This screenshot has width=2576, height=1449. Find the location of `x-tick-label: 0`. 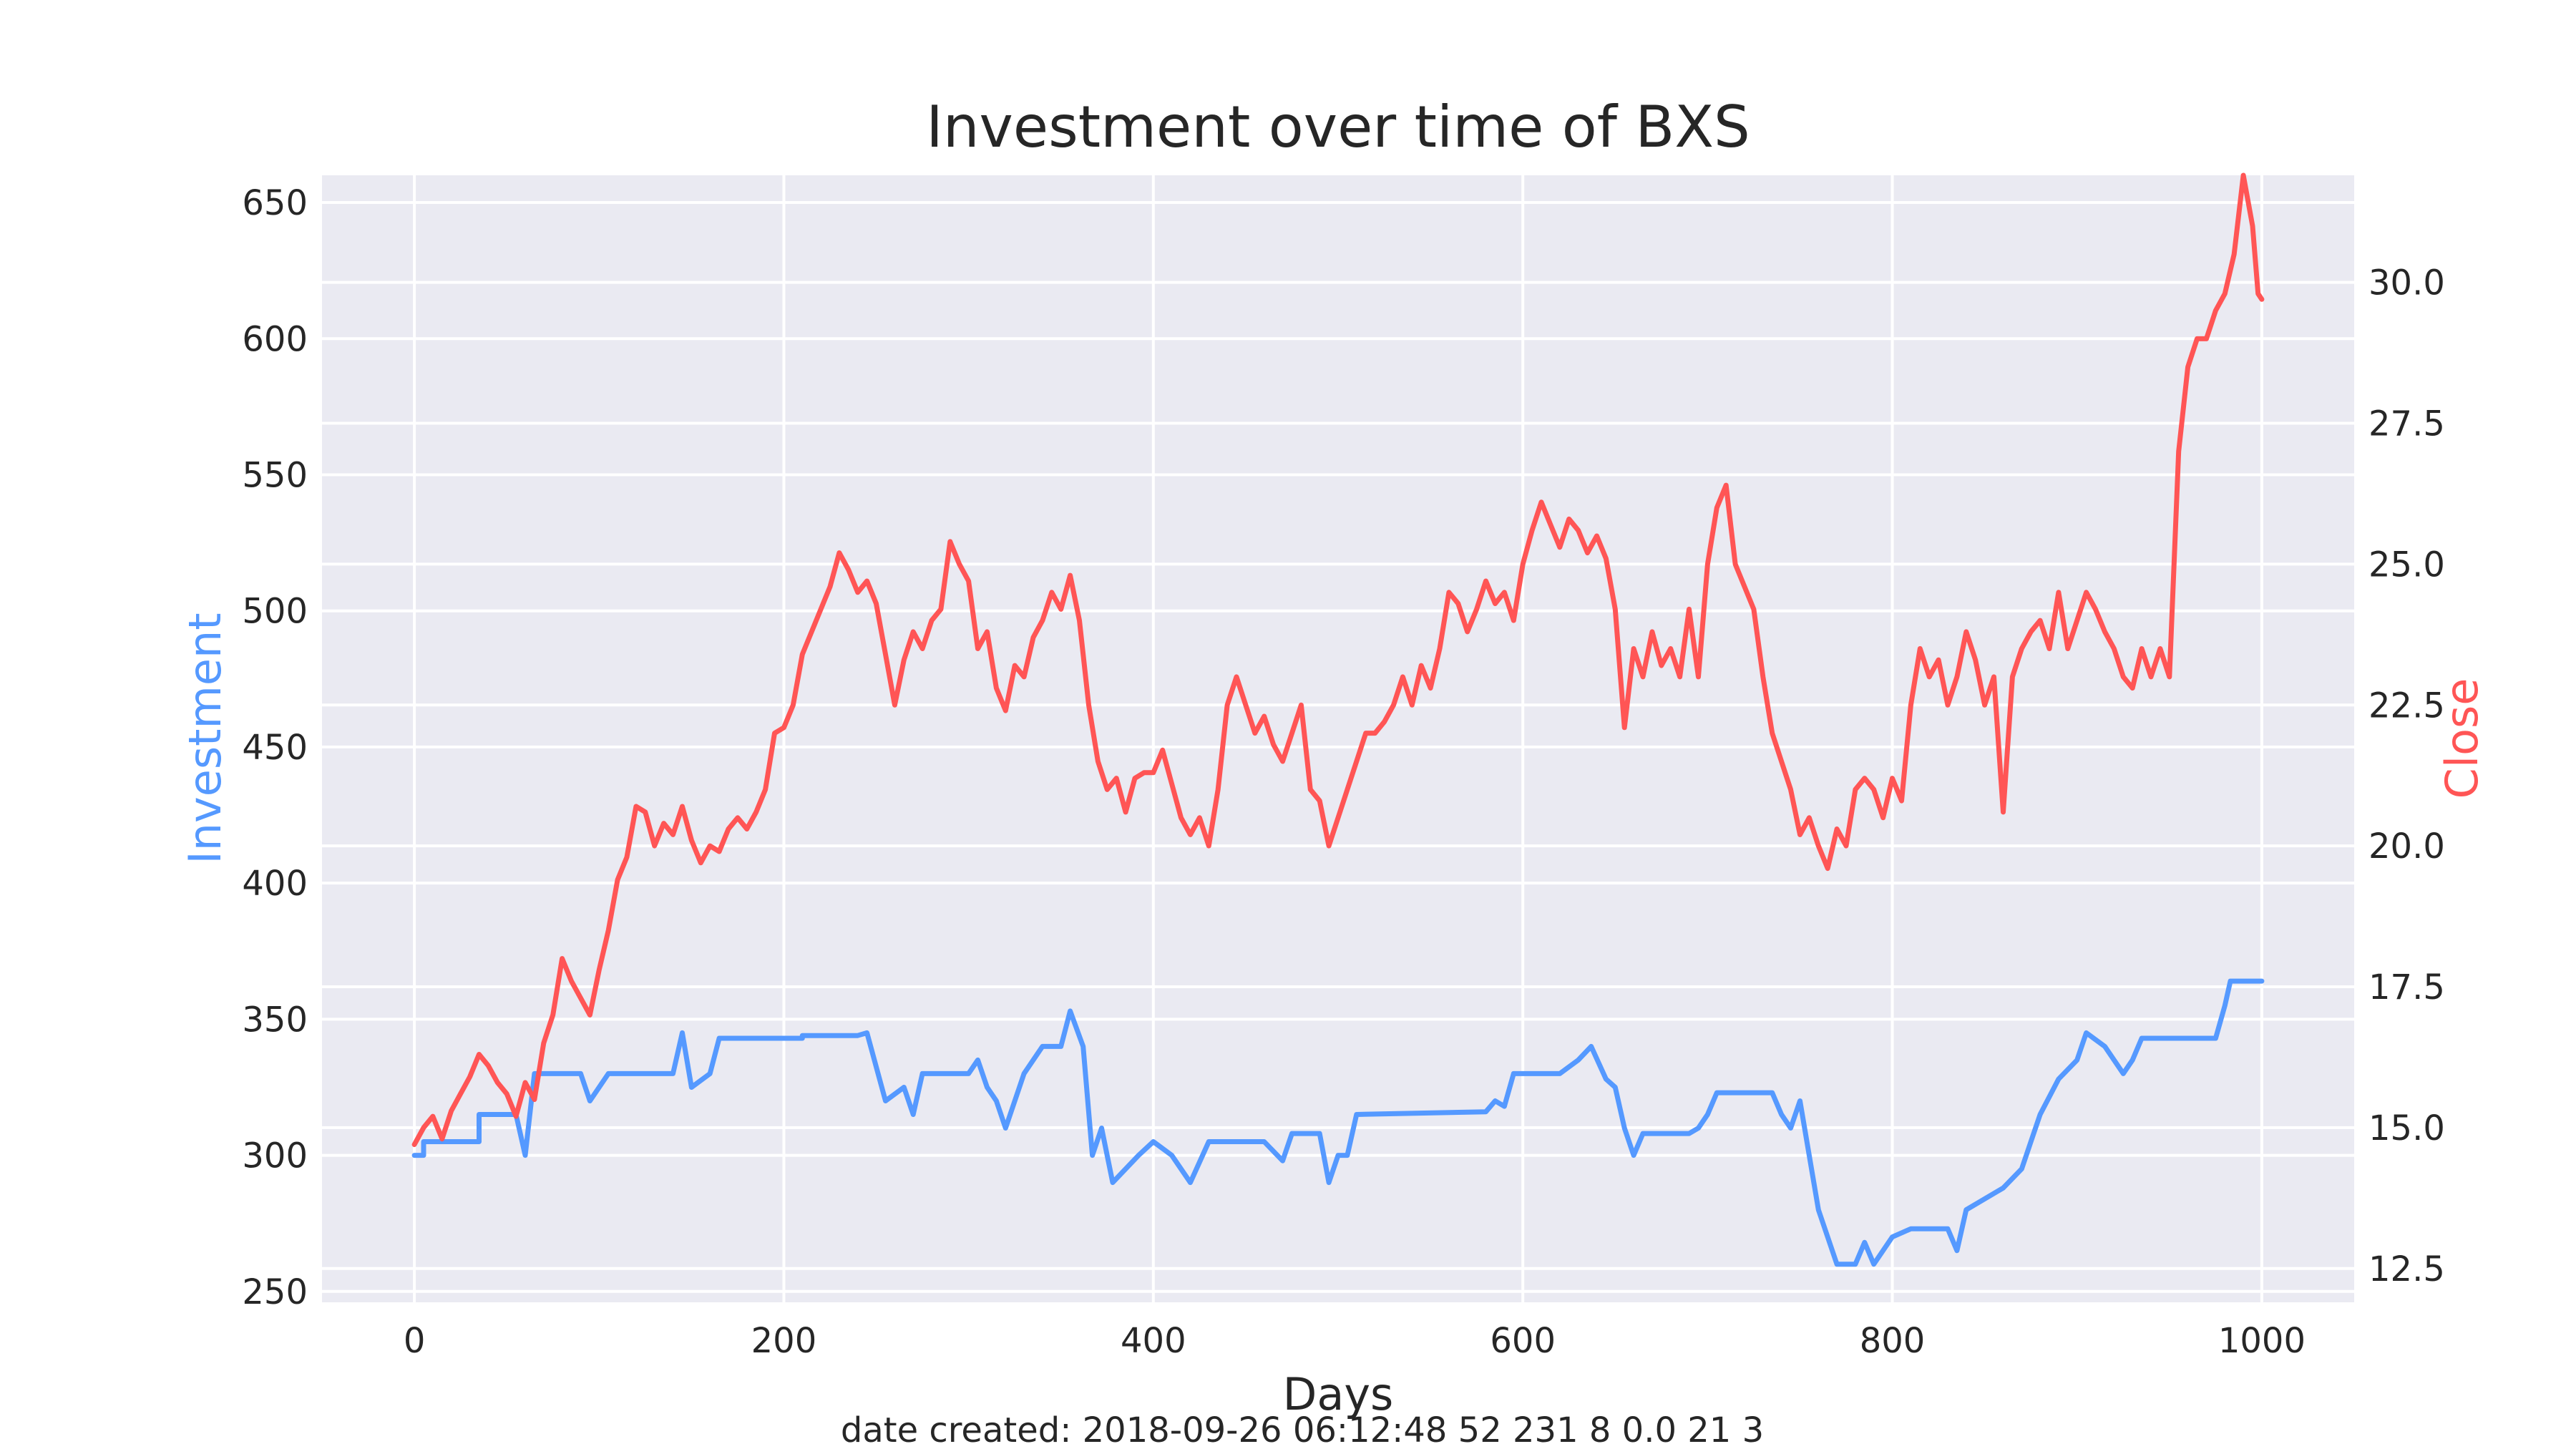

x-tick-label: 0 is located at coordinates (415, 1341).